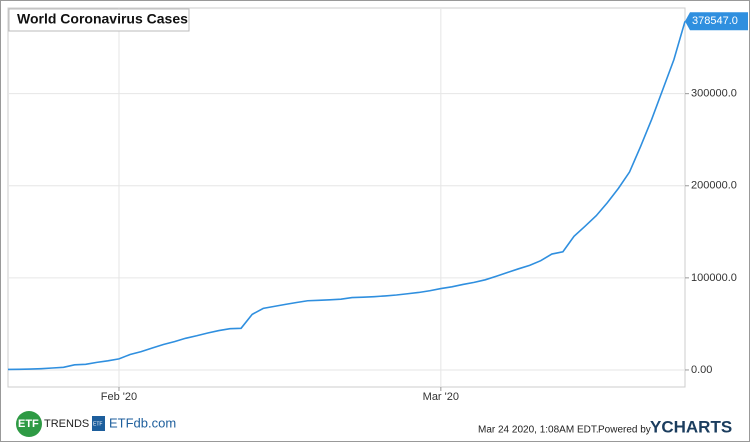 This screenshot has height=447, width=750. I want to click on logo1-icon, so click(29, 424).